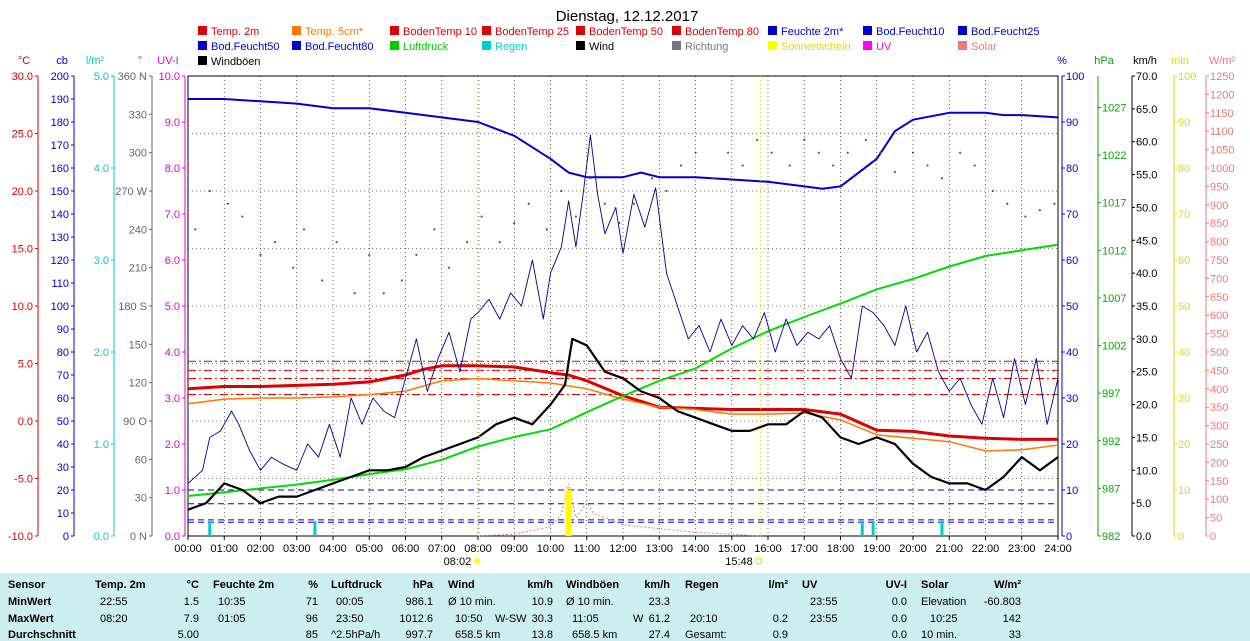 The height and width of the screenshot is (641, 1250). Describe the element at coordinates (245, 47) in the screenshot. I see `legend-label: Bod.Feucht50` at that location.